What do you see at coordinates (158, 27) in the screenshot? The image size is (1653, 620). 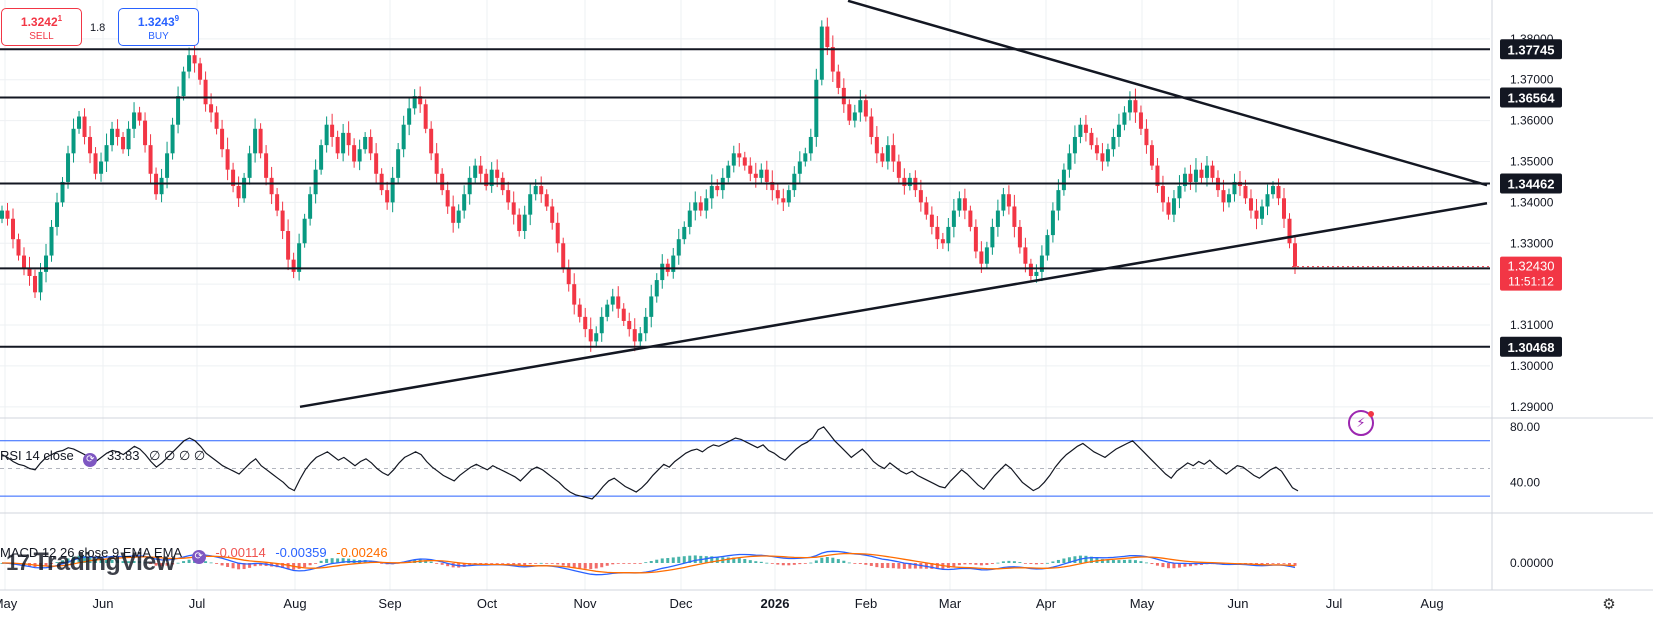 I see `buy-button: 1.32439 BUY` at bounding box center [158, 27].